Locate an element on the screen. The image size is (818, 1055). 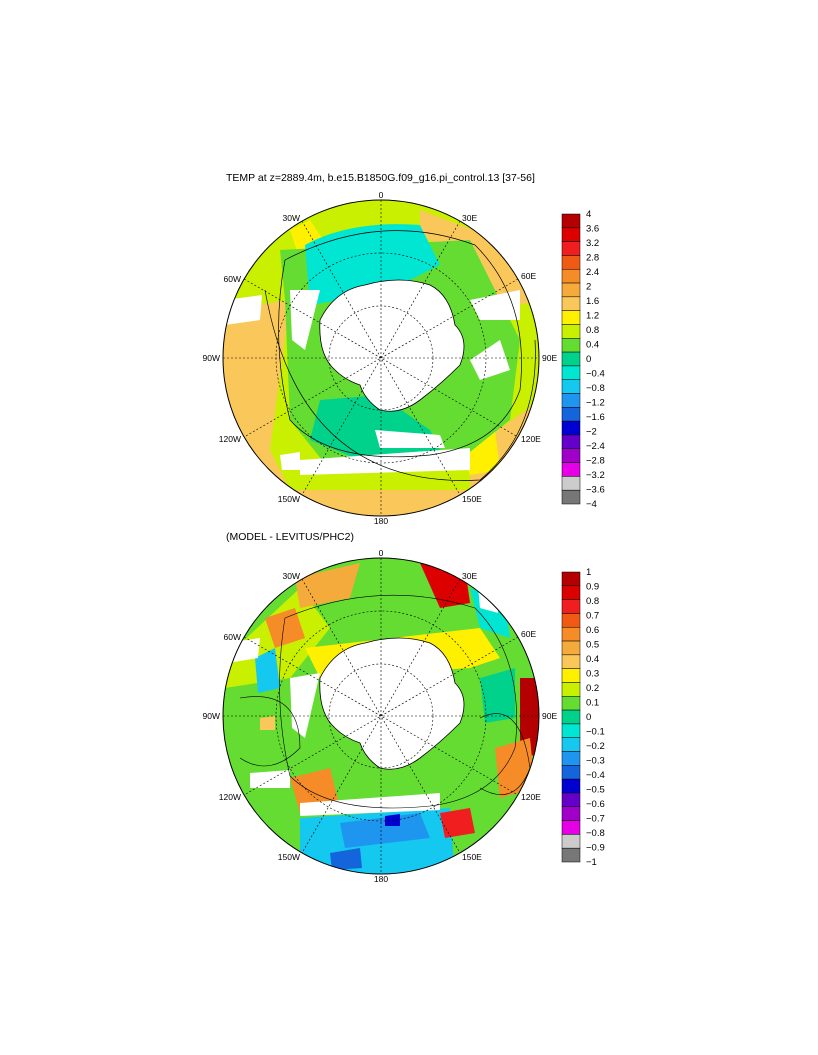
colorbar-tick-label: −0.1 is located at coordinates (595, 732).